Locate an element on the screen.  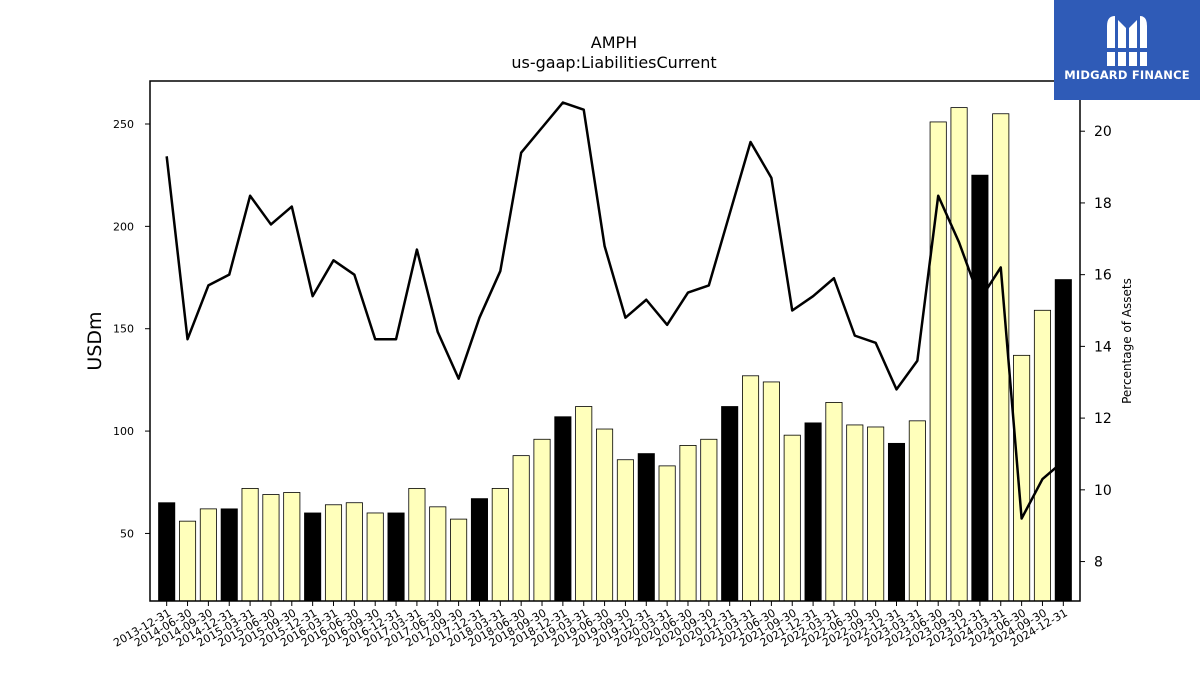
y2-tick-label: 20 is located at coordinates (1103, 132).